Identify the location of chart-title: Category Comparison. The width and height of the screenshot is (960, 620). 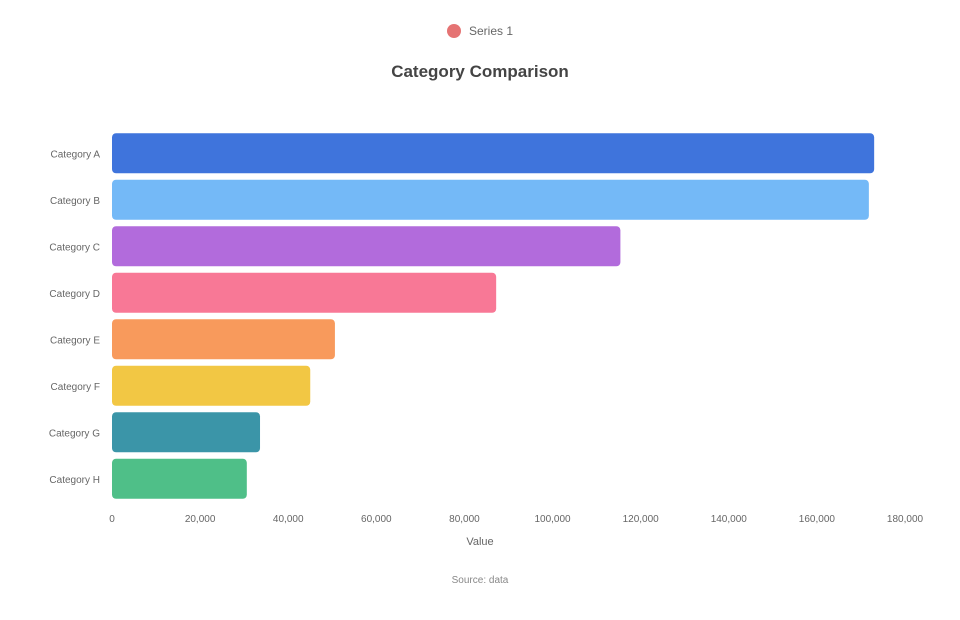
(480, 71).